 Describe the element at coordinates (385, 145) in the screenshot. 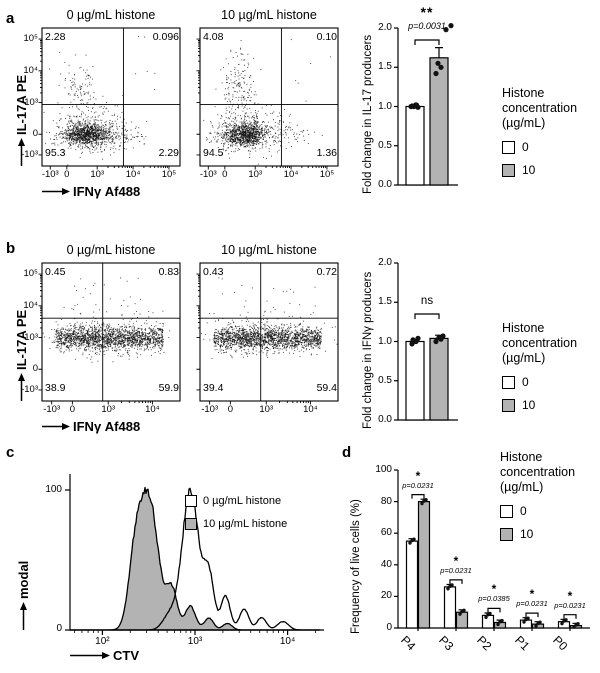

I see `bar-y-tick-label: 0.5` at that location.